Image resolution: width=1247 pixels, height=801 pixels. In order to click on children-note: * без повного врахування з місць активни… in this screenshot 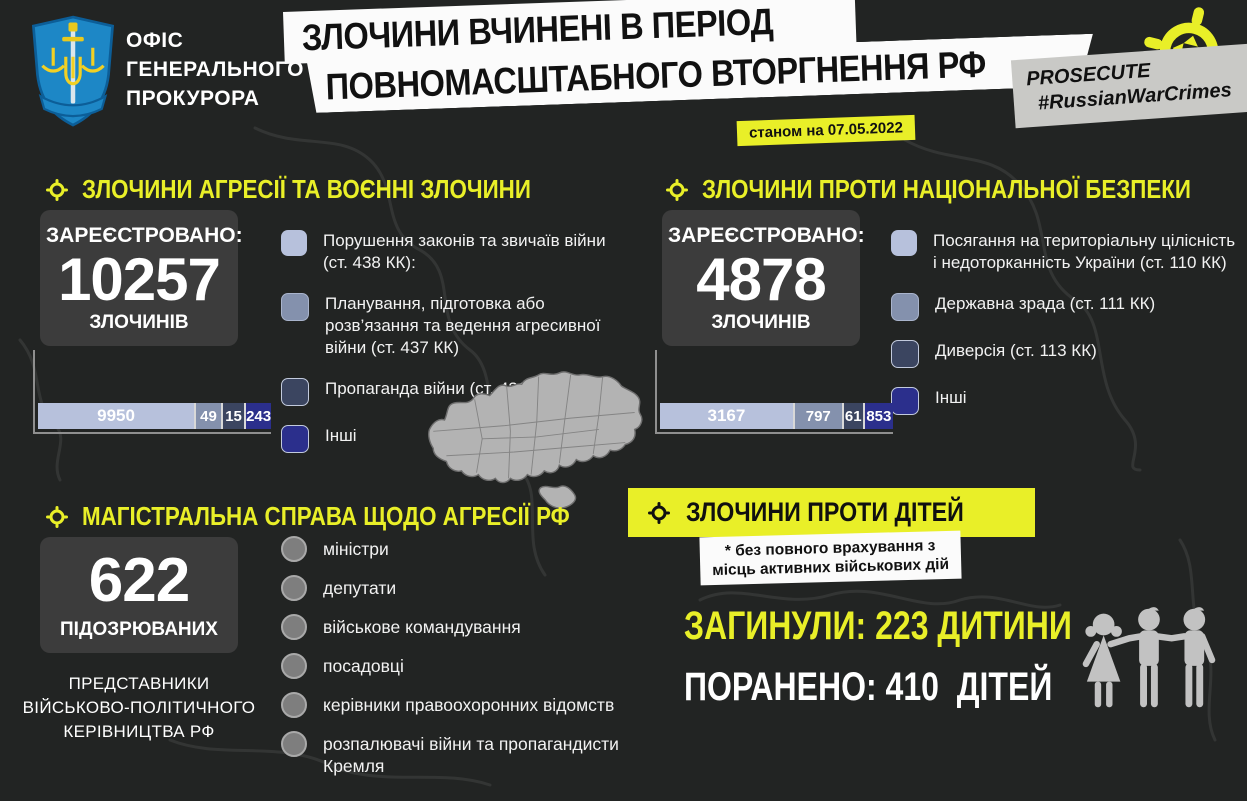, I will do `click(830, 558)`.